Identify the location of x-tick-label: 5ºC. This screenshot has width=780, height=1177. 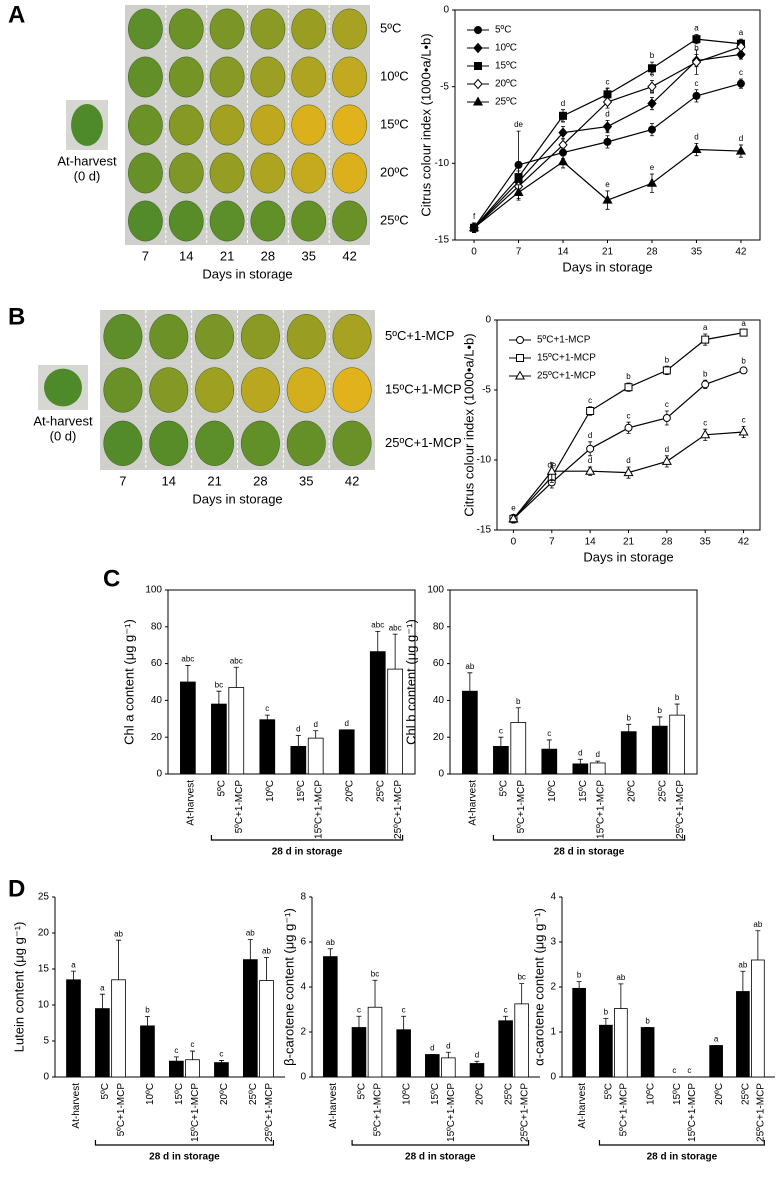
(105, 1091).